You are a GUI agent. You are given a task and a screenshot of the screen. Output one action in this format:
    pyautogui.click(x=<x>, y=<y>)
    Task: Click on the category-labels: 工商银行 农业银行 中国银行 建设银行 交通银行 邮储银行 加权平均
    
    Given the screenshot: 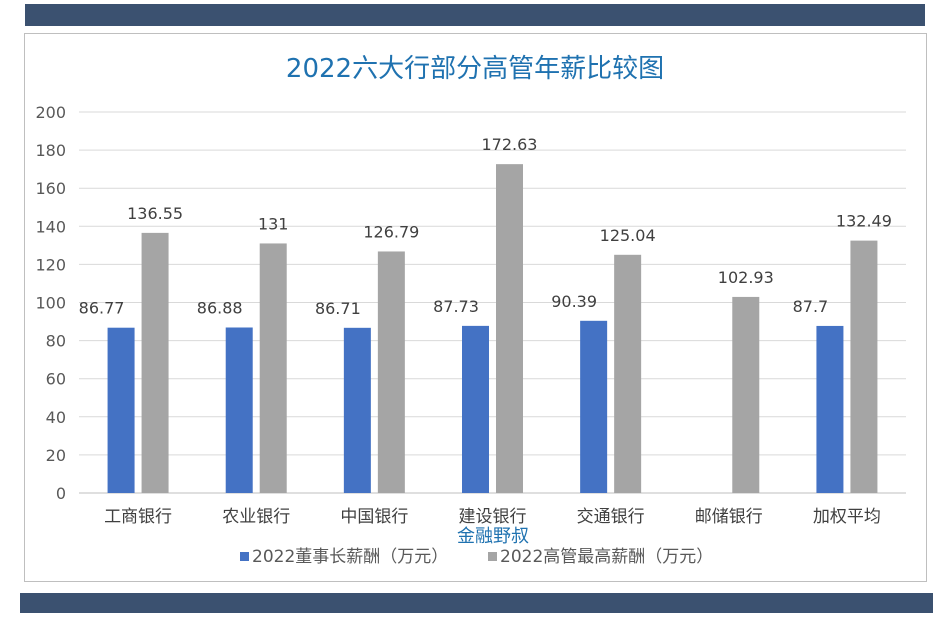 What is the action you would take?
    pyautogui.click(x=492, y=517)
    